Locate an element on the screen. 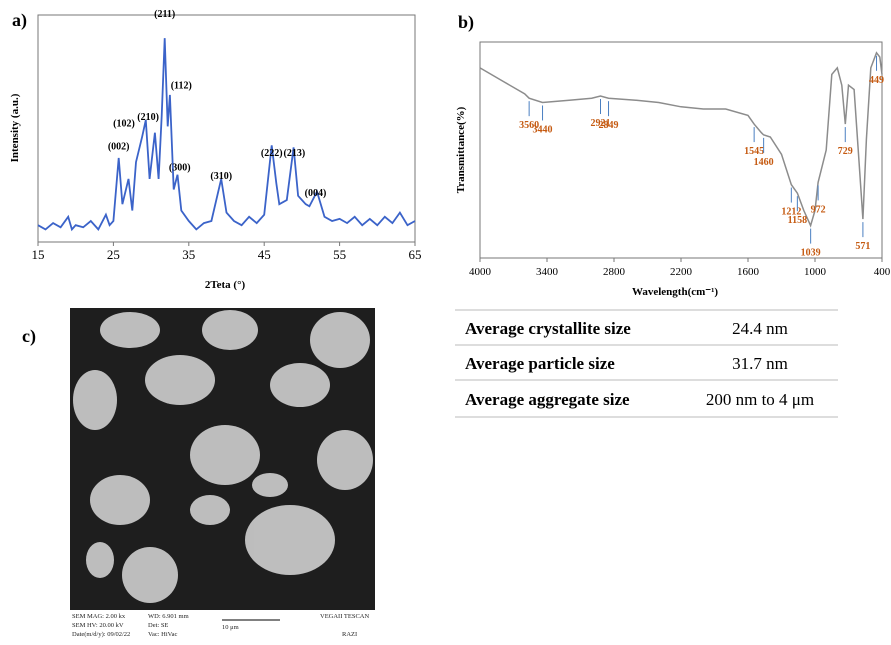 Image resolution: width=891 pixels, height=645 pixels. peak-annotation: (102) is located at coordinates (124, 123).